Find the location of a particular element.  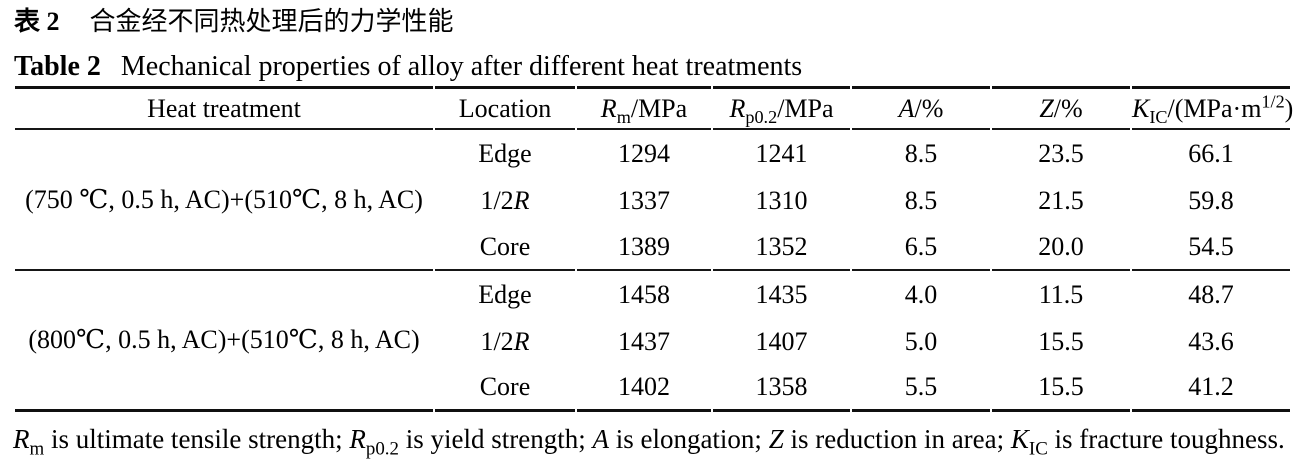

rm-value: 1294 is located at coordinates (644, 153).